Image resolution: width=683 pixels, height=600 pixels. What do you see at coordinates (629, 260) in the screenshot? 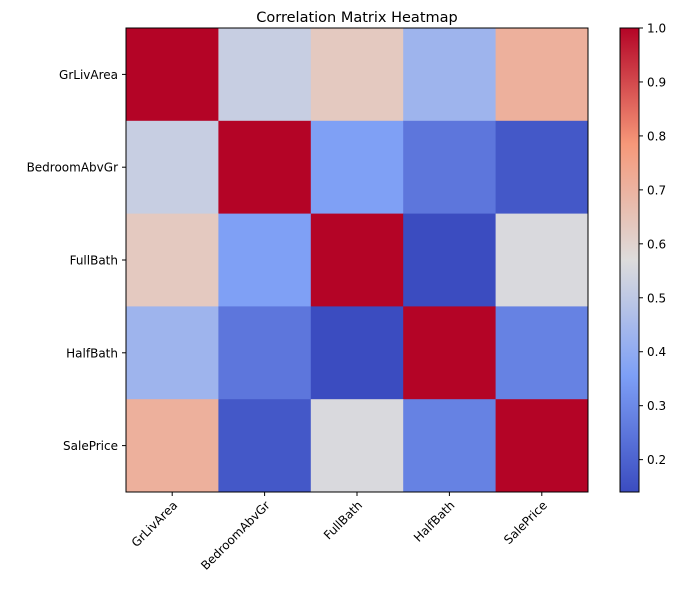
I see `colorbar` at bounding box center [629, 260].